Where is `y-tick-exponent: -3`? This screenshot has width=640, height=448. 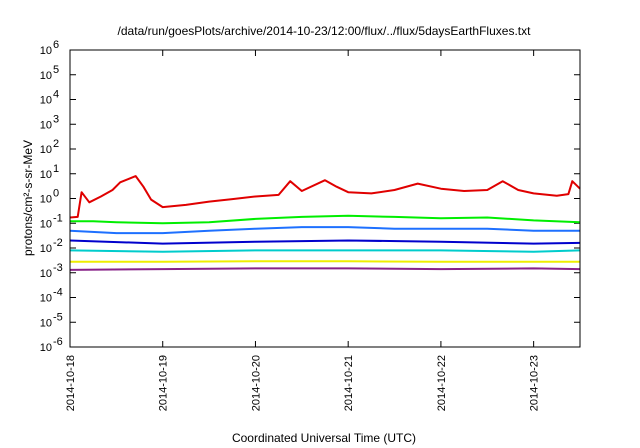
y-tick-exponent: -3 is located at coordinates (58, 268).